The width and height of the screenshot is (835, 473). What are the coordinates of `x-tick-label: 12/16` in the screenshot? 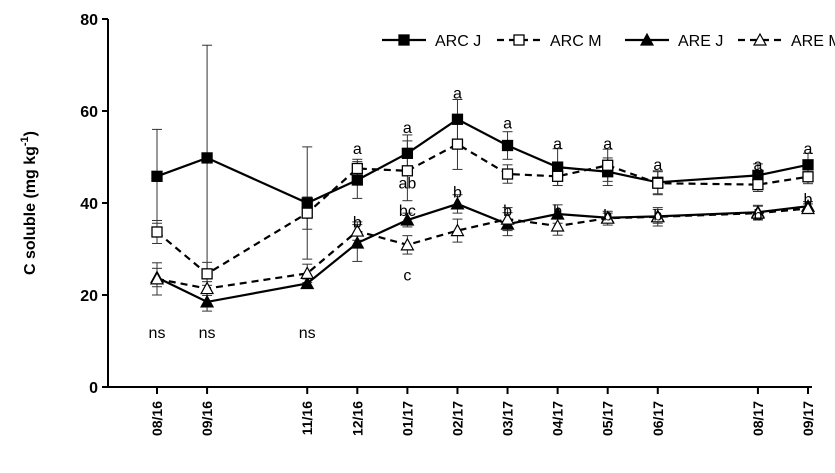 It's located at (357, 418).